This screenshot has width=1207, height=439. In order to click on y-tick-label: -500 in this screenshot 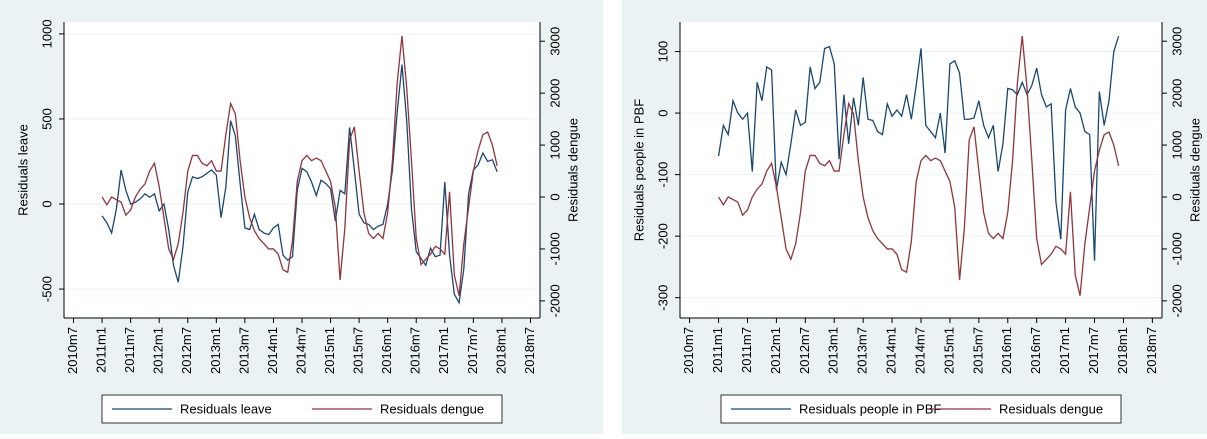, I will do `click(46, 289)`.